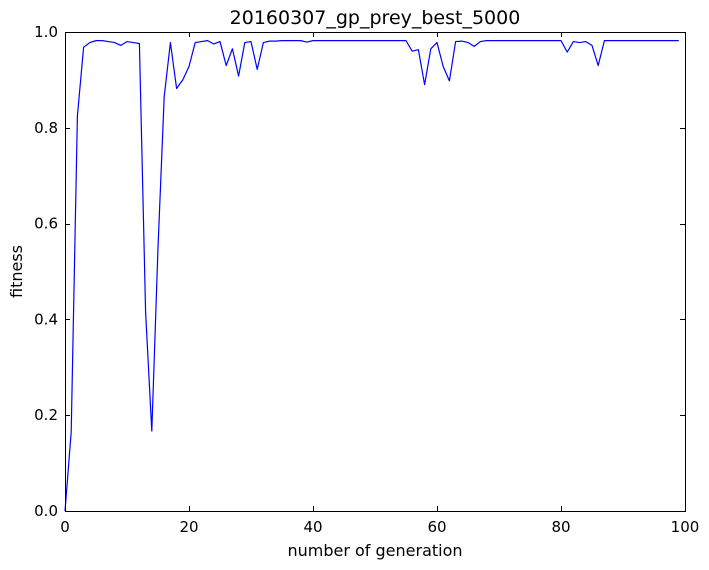 The image size is (709, 570). I want to click on x-tick-label: 40, so click(312, 527).